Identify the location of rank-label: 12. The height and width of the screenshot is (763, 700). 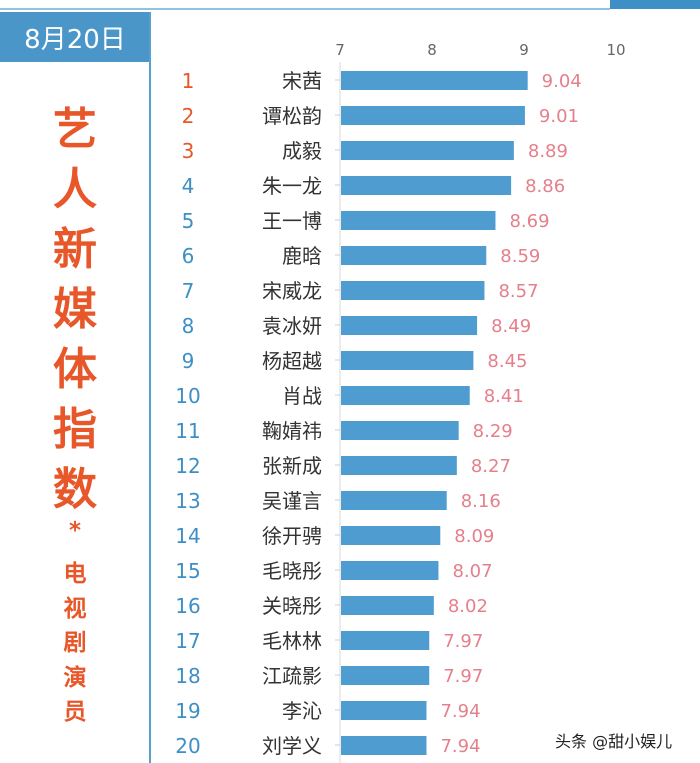
(187, 466).